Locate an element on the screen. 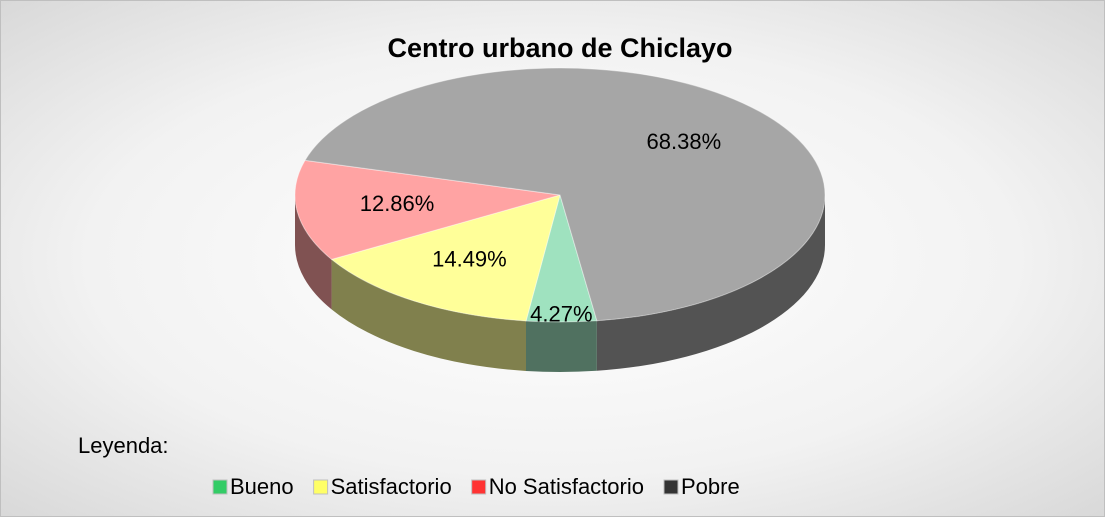 The width and height of the screenshot is (1105, 522). data-label: 14.49% is located at coordinates (469, 259).